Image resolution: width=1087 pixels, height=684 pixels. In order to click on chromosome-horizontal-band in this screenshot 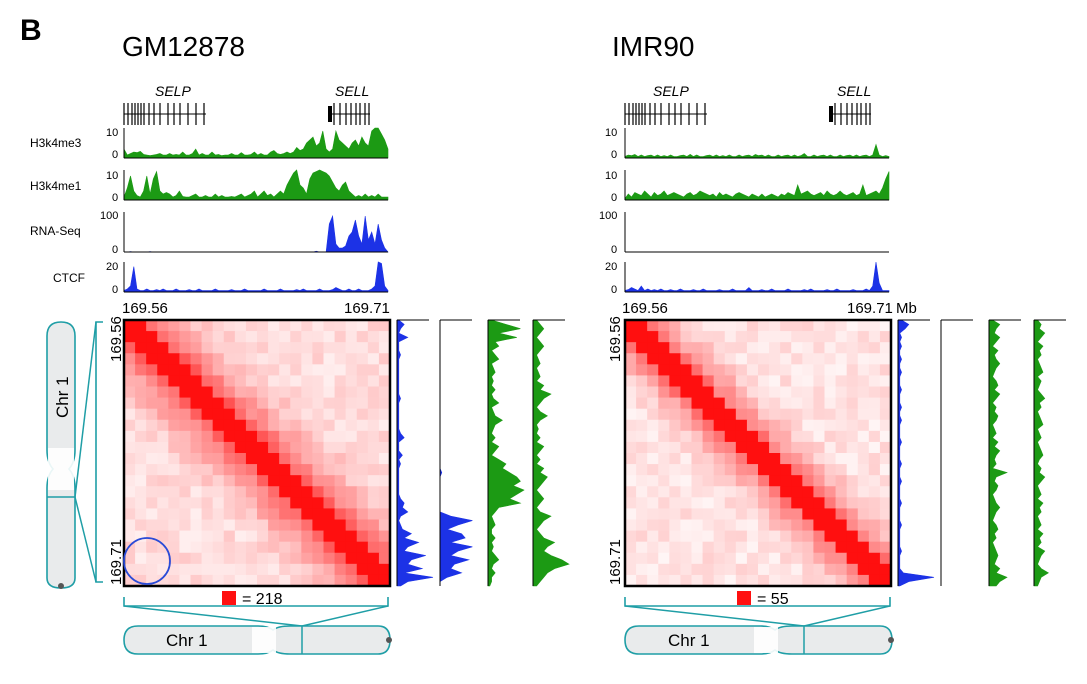, I will do `click(766, 640)`.